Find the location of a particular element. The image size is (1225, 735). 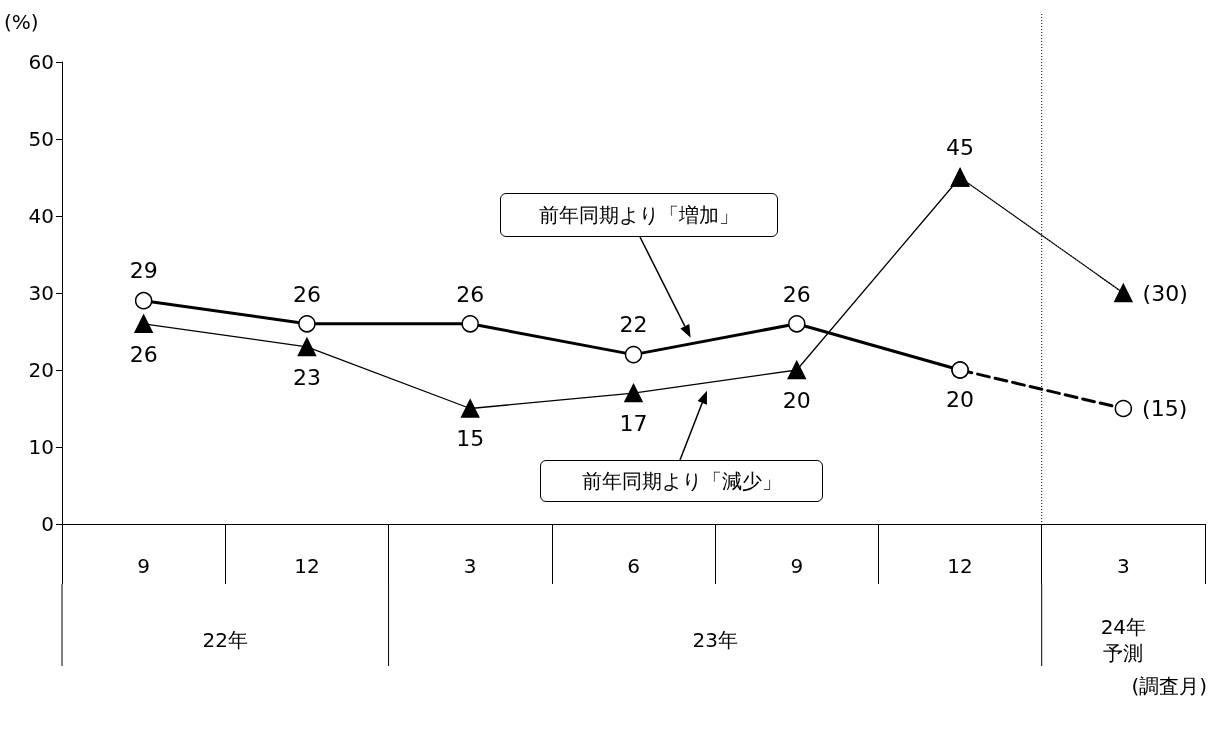

y-tick-label: 50 is located at coordinates (41, 139).